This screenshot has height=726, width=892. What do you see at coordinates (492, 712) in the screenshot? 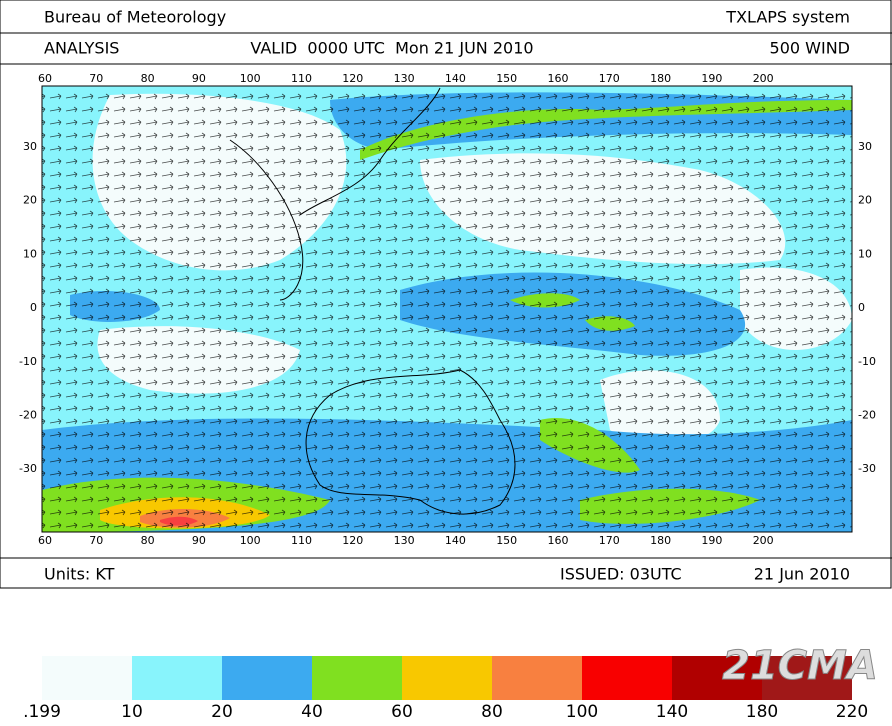
I see `legend-label: 80` at bounding box center [492, 712].